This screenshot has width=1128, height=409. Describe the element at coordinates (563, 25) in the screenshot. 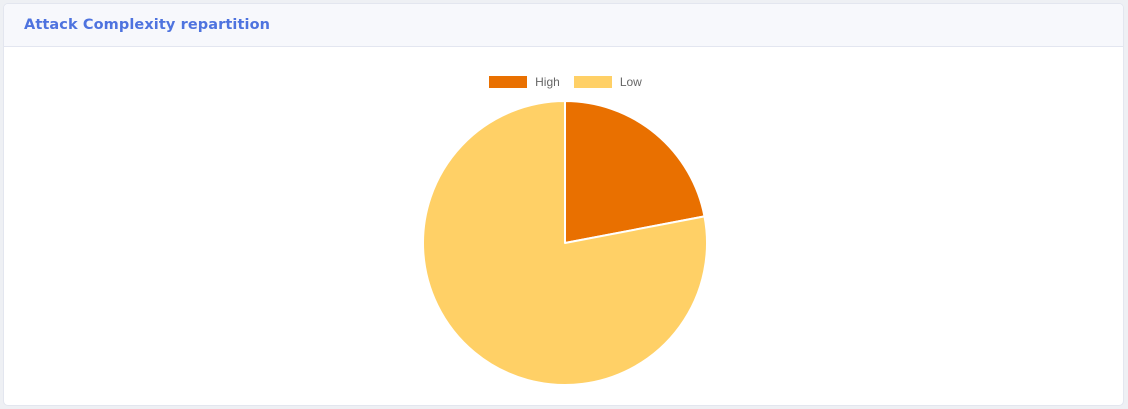

I see `card-header: Attack Complexity repartition` at that location.